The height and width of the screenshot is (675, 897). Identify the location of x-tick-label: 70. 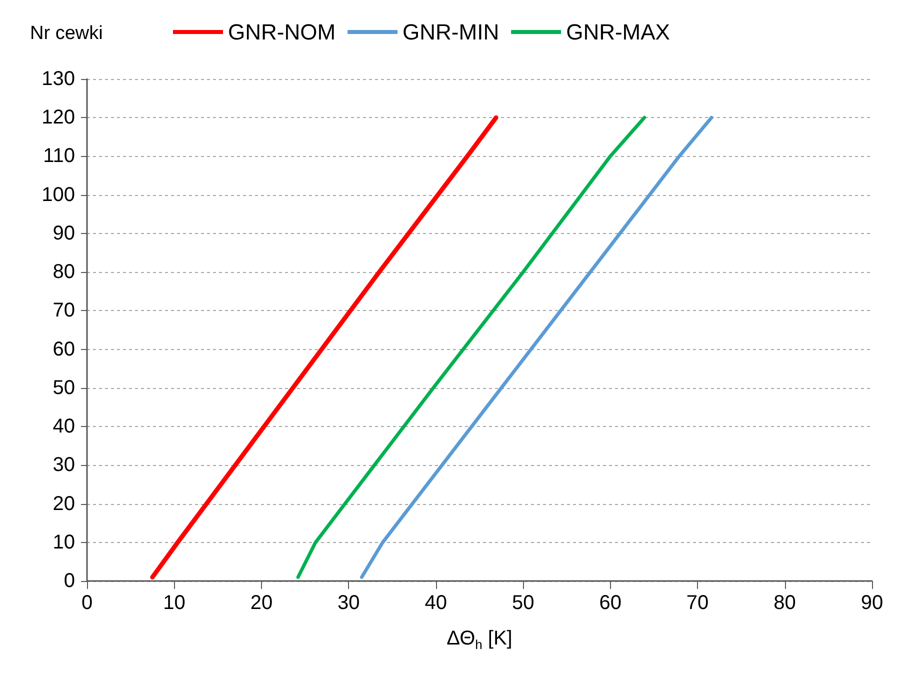
(697, 603).